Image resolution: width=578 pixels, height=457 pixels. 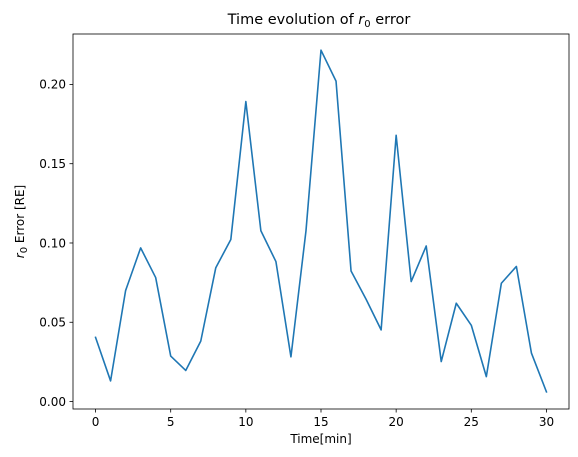 I want to click on y-axis-label-suffix: Error [RE], so click(x=20, y=216).